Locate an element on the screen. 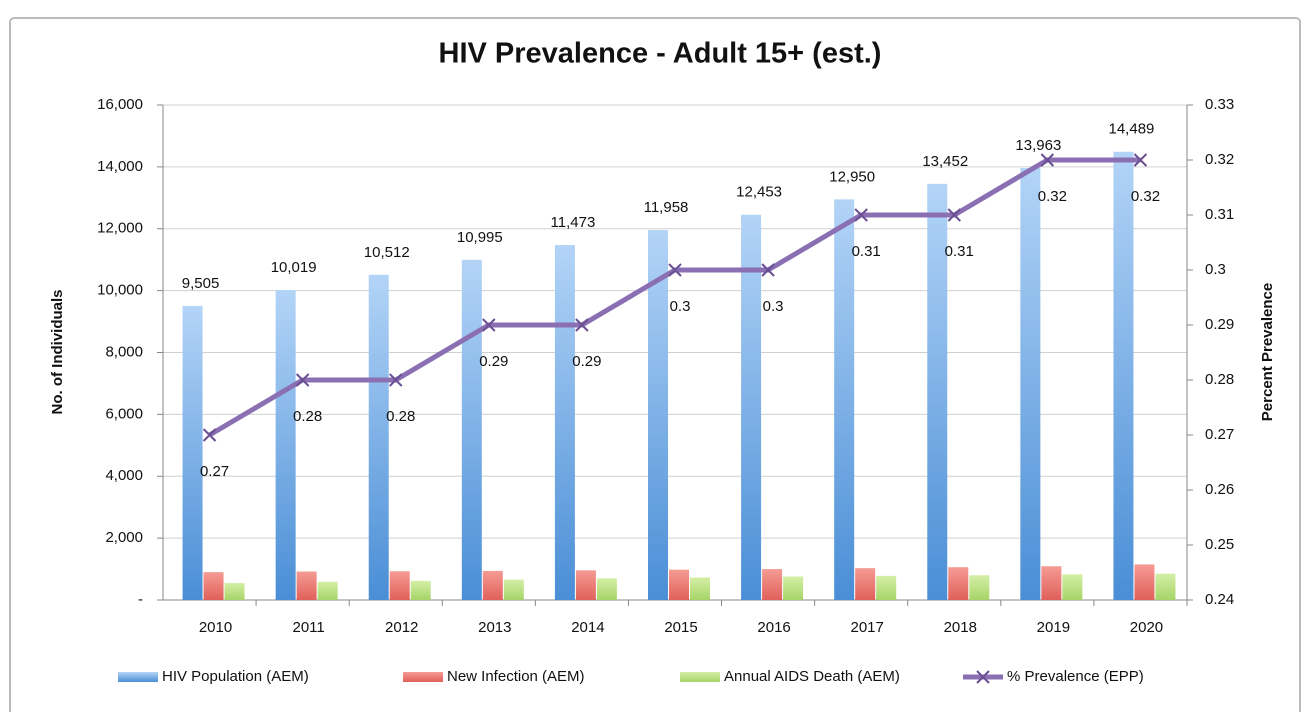 Image resolution: width=1307 pixels, height=712 pixels. y2-tick-label: 0.32 is located at coordinates (1219, 159).